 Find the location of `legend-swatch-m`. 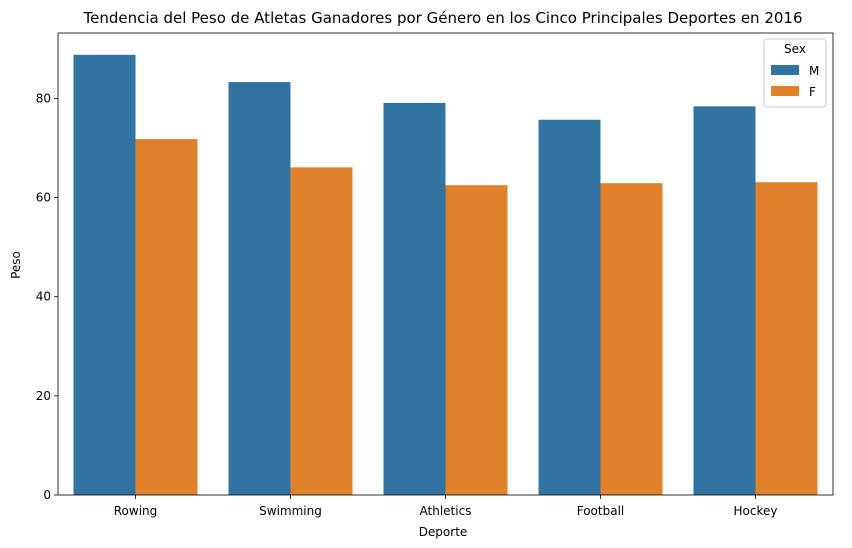

legend-swatch-m is located at coordinates (785, 70).